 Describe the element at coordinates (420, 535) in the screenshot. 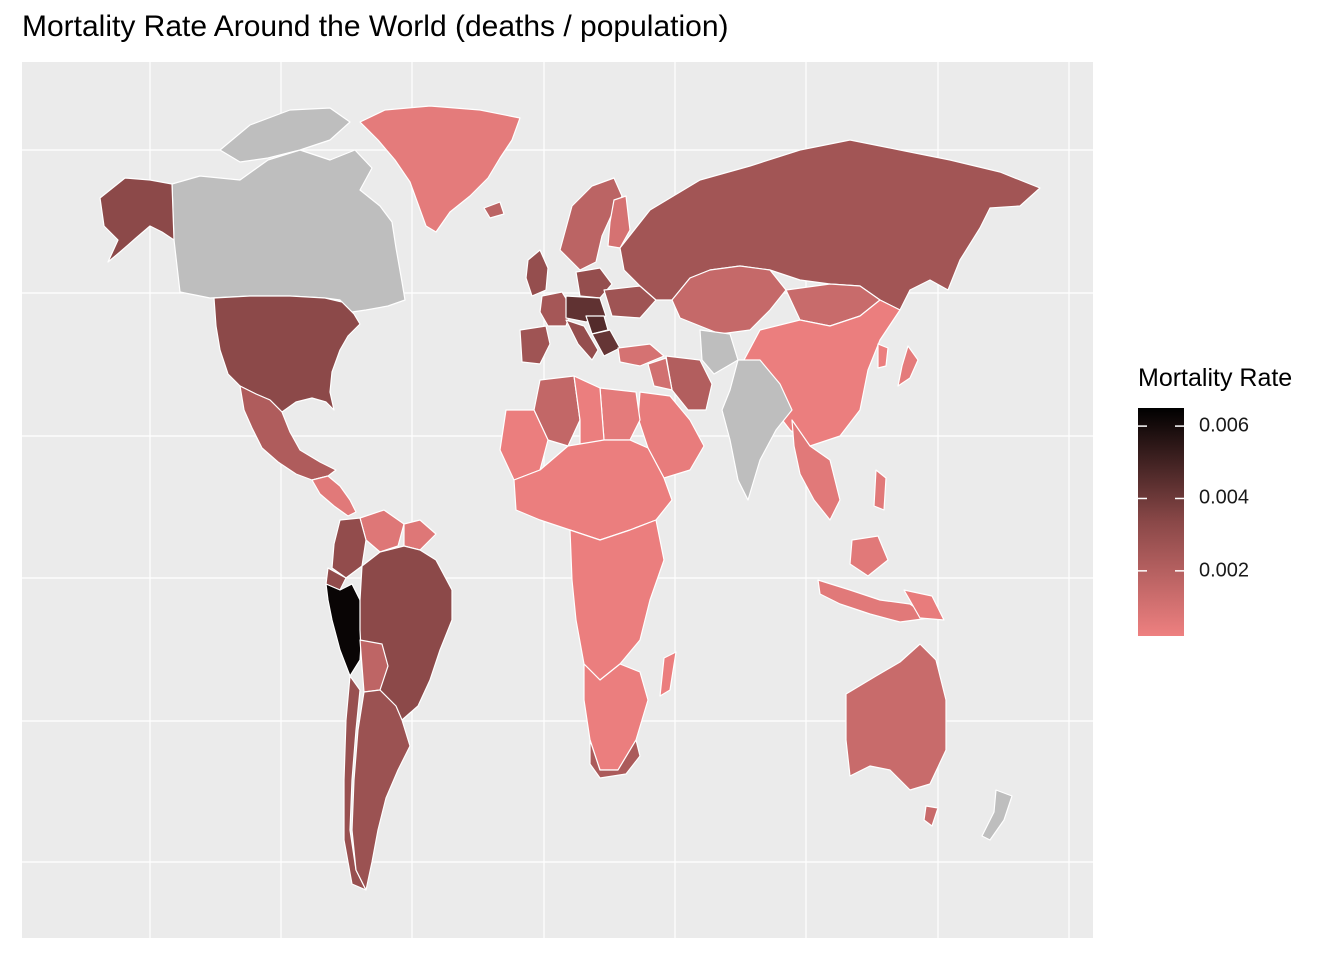

I see `region-guianas` at that location.